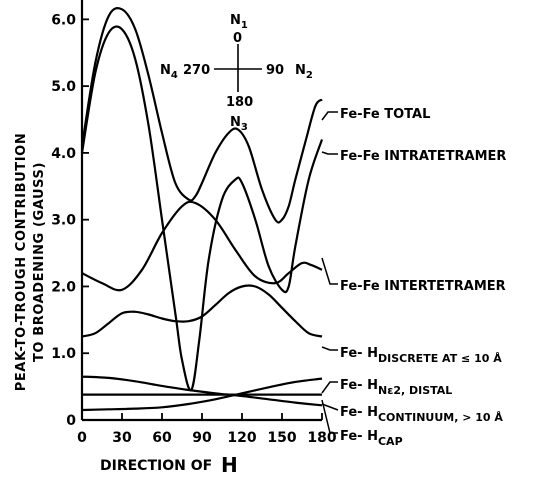 The image size is (560, 483). I want to click on y-tick-label: 3.0, so click(63, 221).